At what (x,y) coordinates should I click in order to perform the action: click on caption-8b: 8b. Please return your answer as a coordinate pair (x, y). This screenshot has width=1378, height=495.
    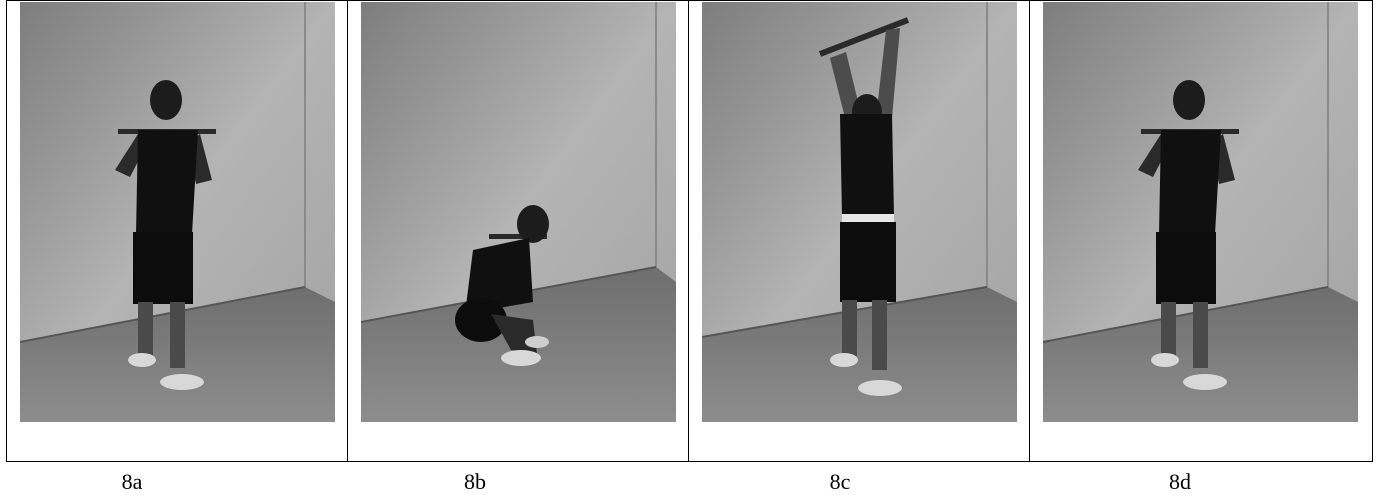
    Looking at the image, I should click on (475, 481).